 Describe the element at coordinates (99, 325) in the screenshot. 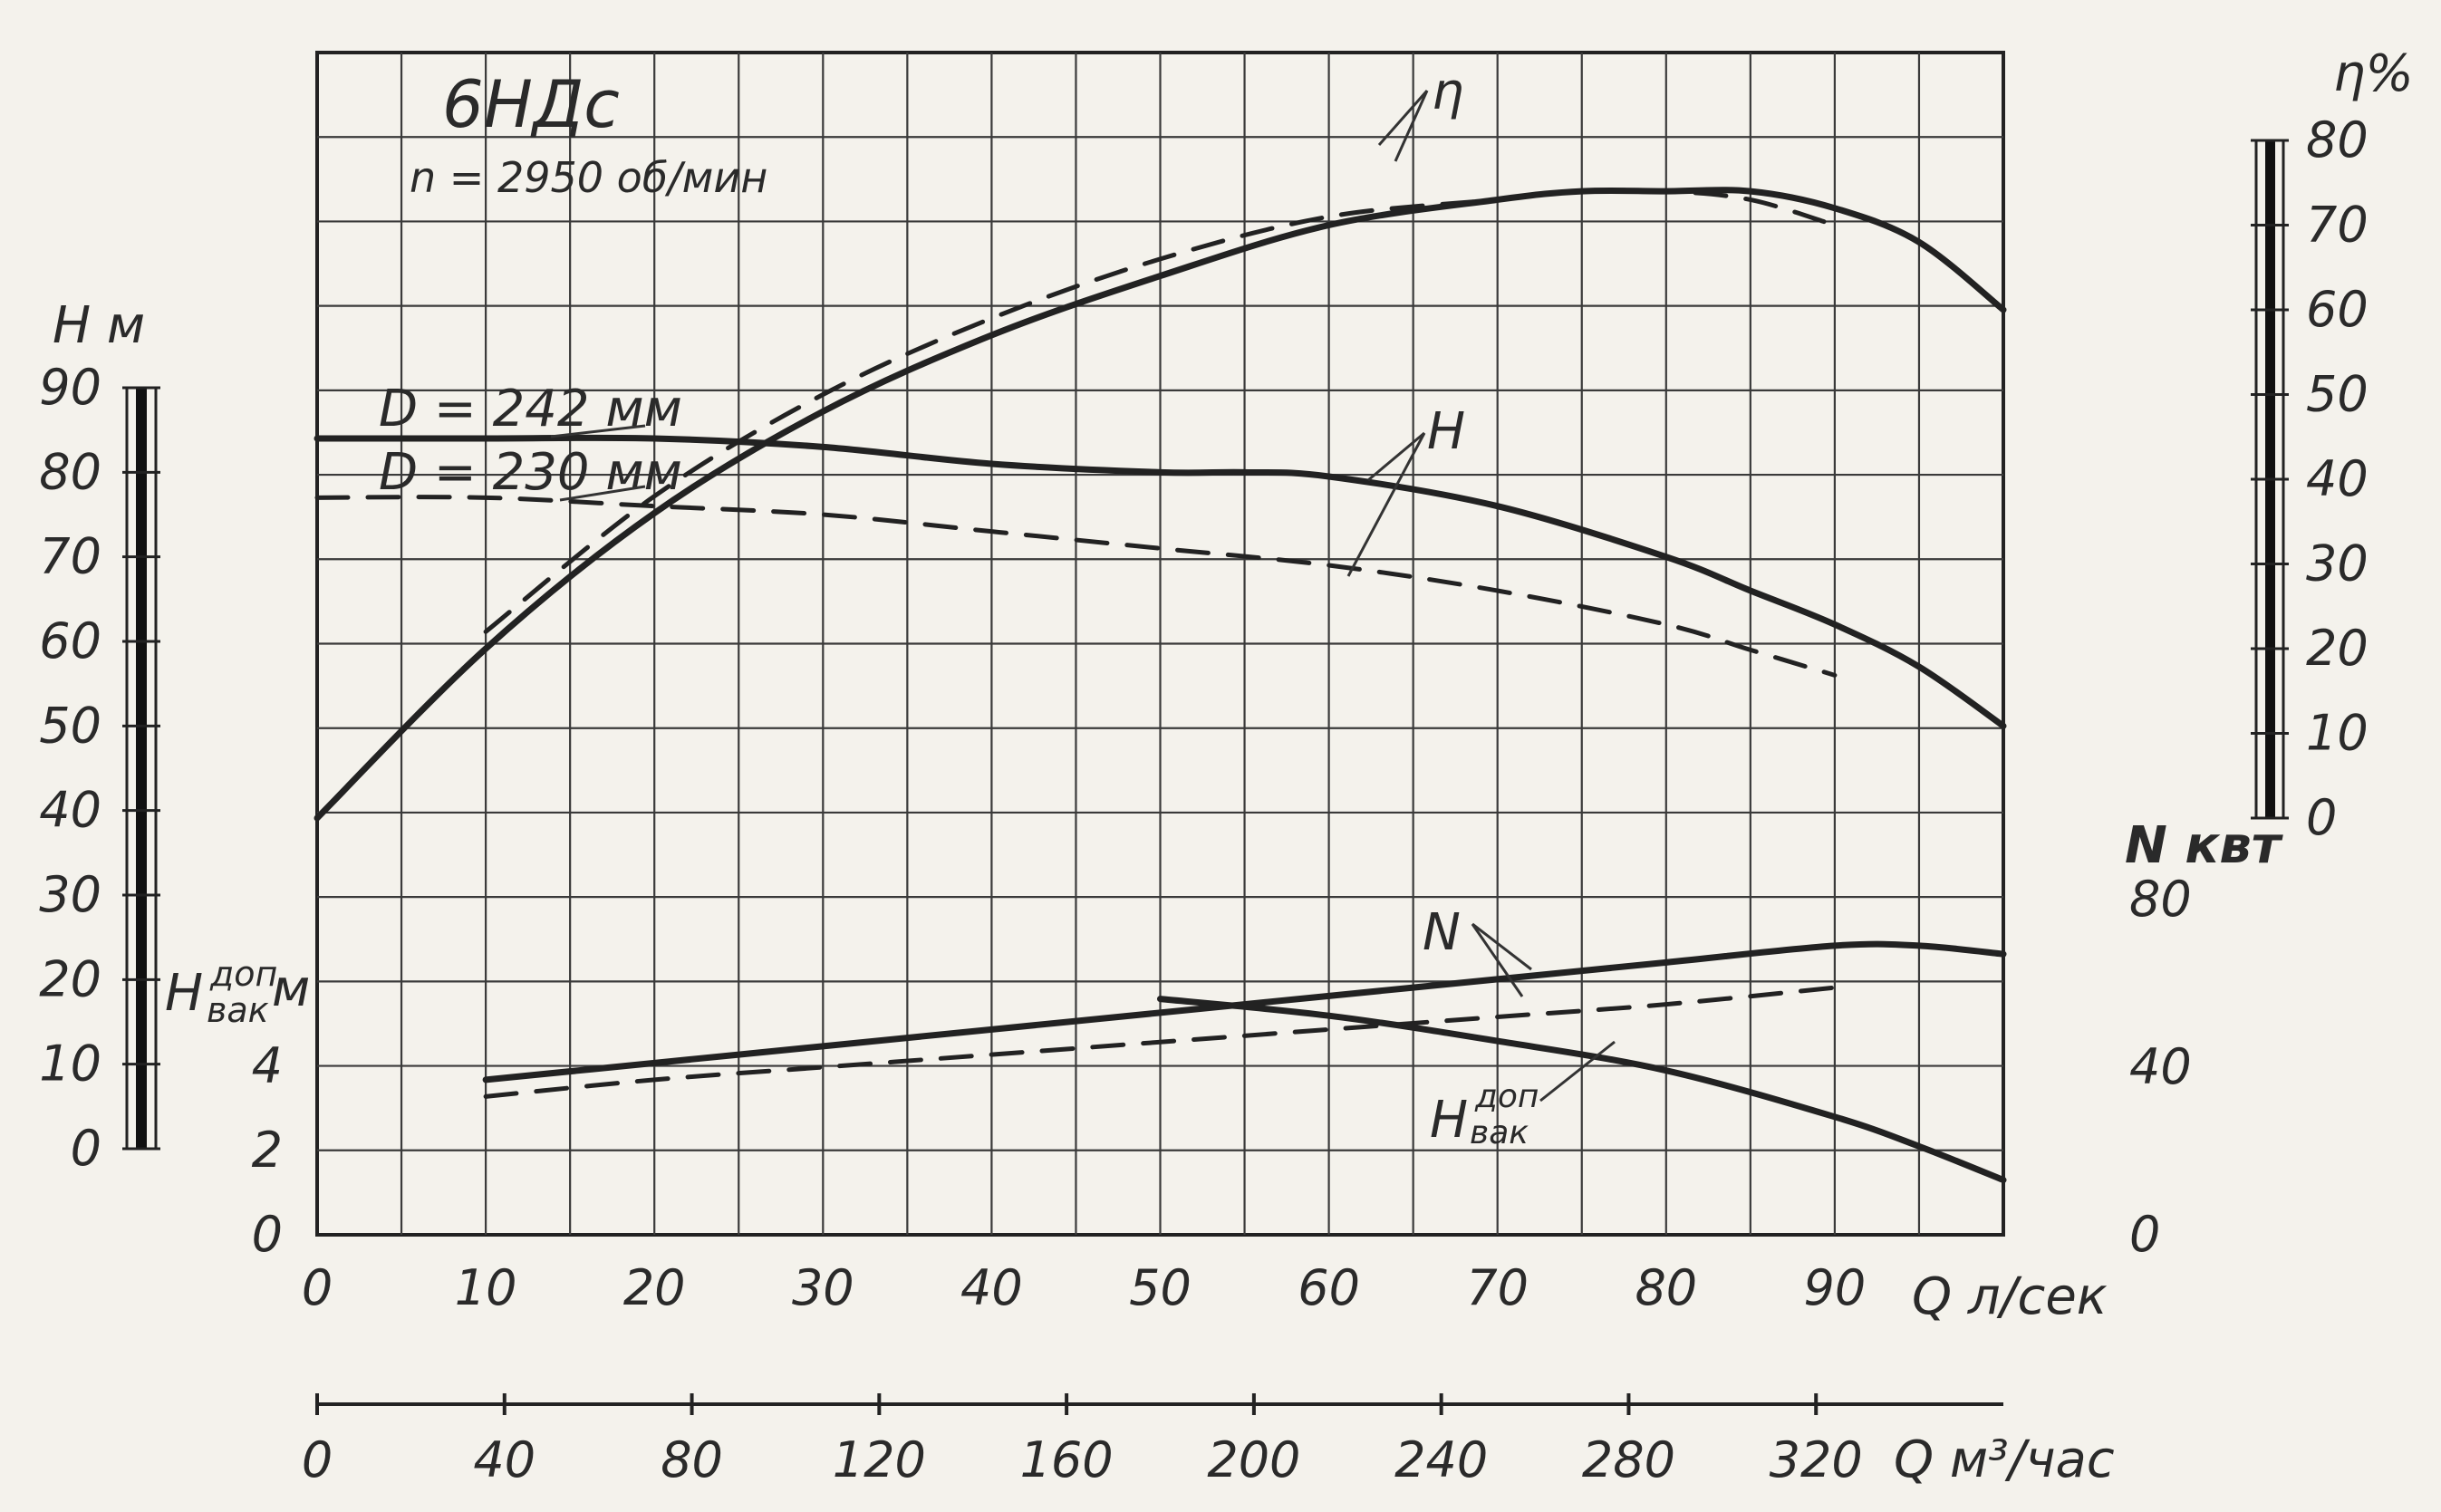

I see `h-axis-label: H м` at that location.